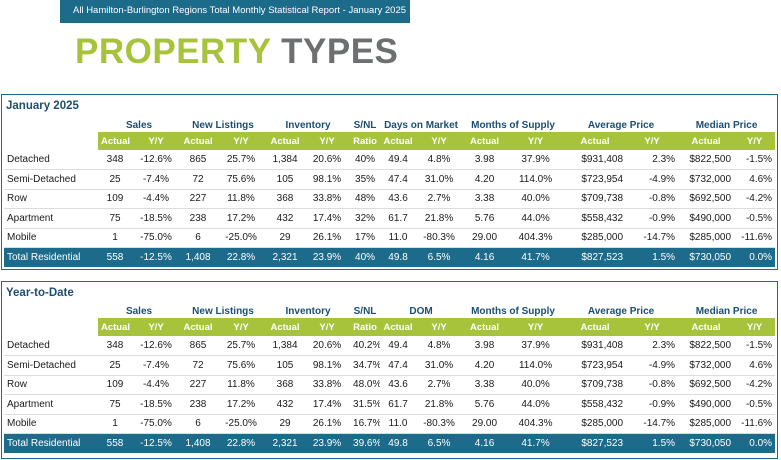 The width and height of the screenshot is (781, 460). Describe the element at coordinates (241, 160) in the screenshot. I see `table-cell: 25.7%` at that location.